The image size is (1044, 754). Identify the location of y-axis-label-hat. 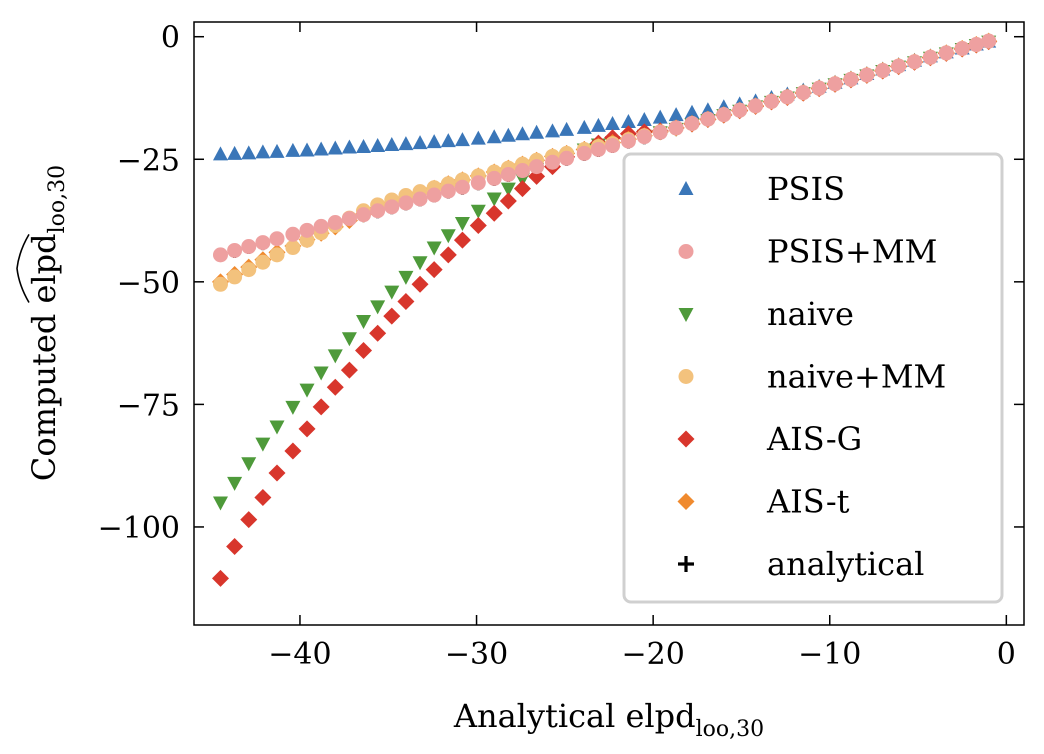
(23, 268).